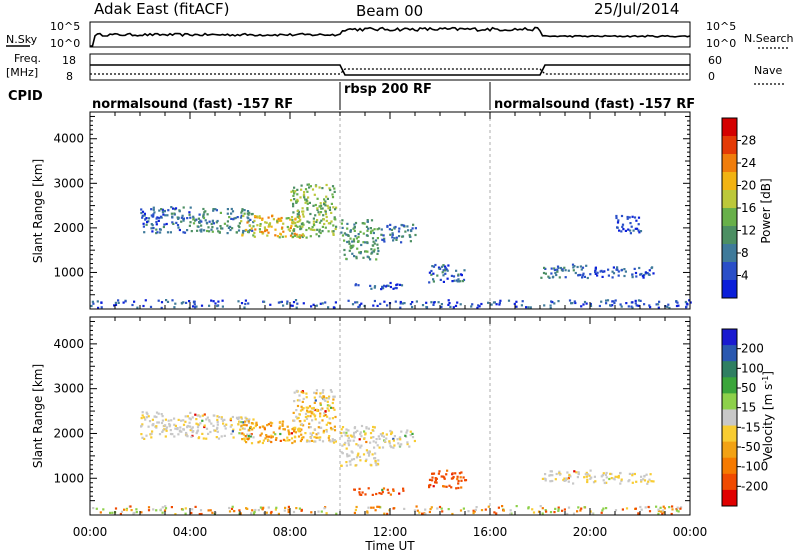 The width and height of the screenshot is (800, 554). Describe the element at coordinates (390, 67) in the screenshot. I see `freq-panel-frame` at that location.